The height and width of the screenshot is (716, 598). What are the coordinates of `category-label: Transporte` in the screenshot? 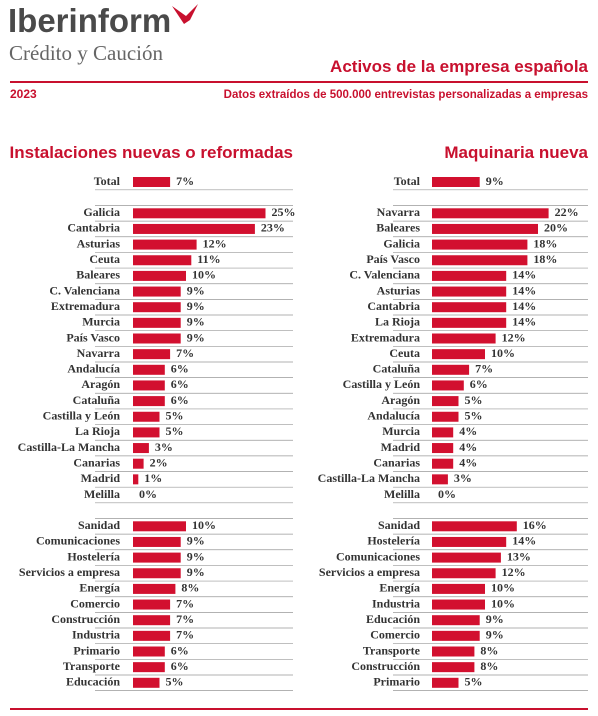 It's located at (392, 650).